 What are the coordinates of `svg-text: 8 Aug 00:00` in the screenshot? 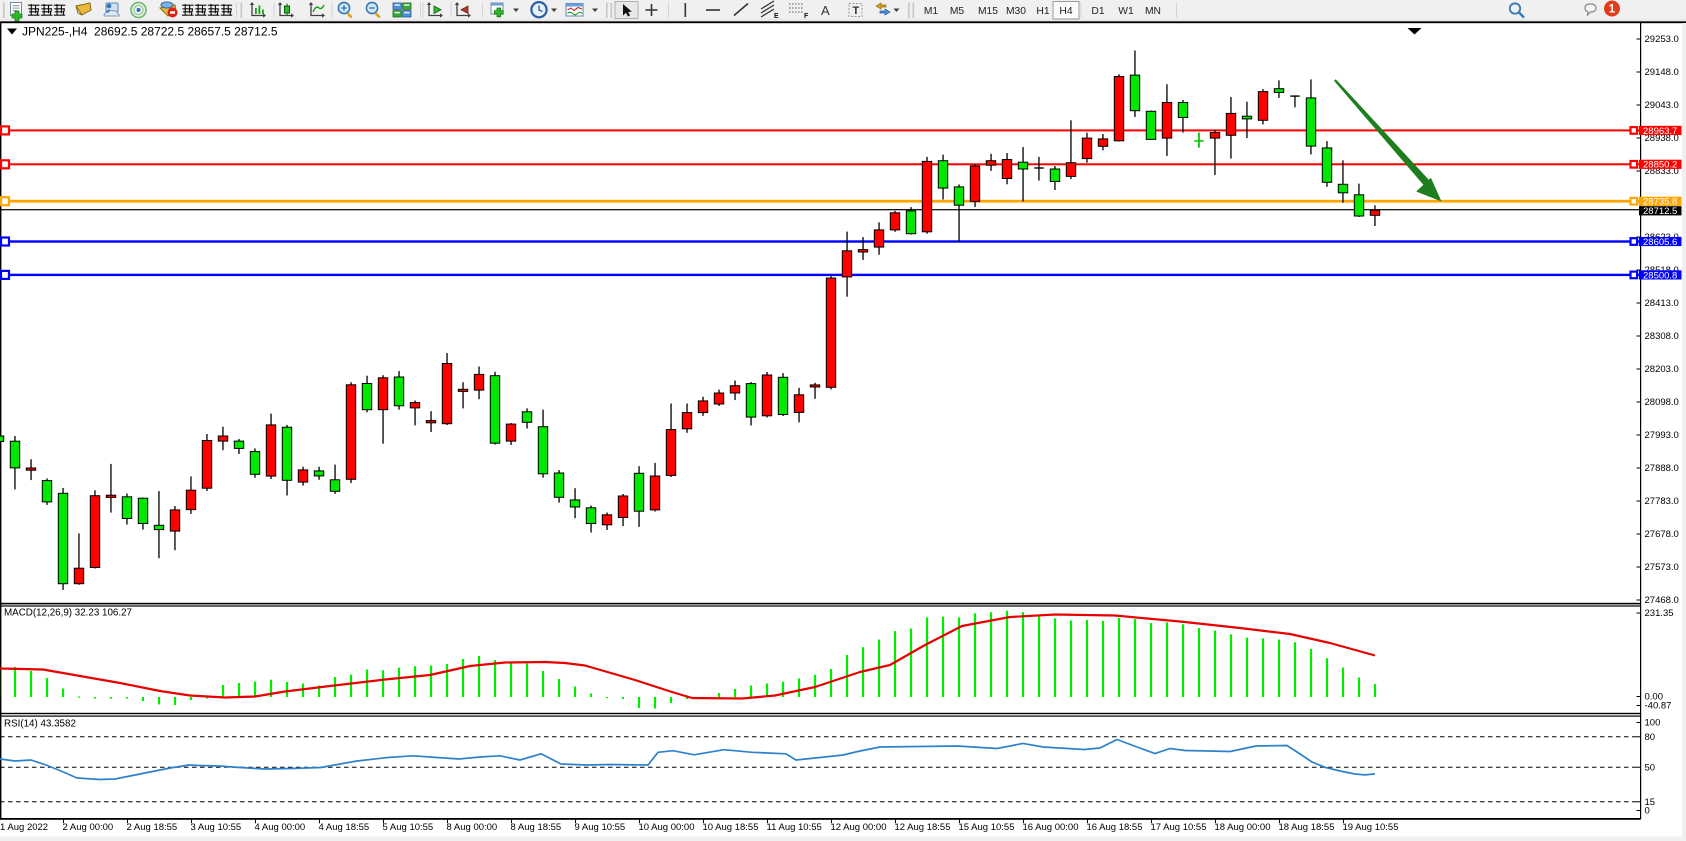 It's located at (472, 827).